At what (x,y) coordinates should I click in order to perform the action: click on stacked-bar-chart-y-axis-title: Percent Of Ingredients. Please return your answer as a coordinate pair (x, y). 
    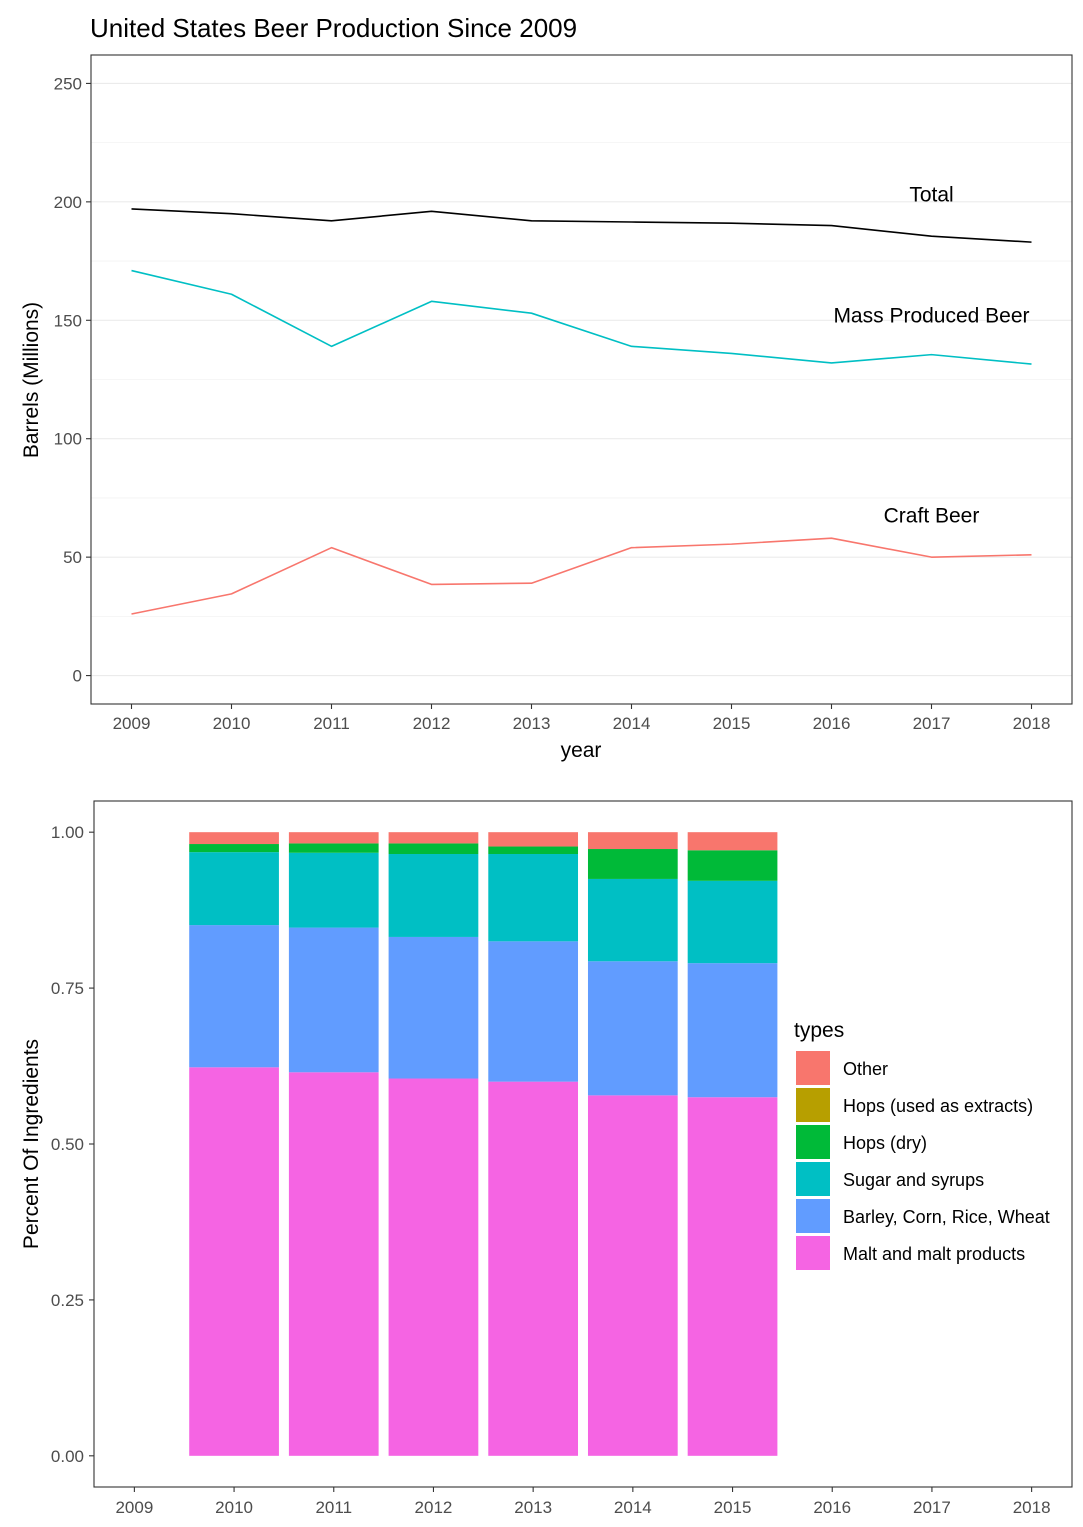
    Looking at the image, I should click on (31, 1144).